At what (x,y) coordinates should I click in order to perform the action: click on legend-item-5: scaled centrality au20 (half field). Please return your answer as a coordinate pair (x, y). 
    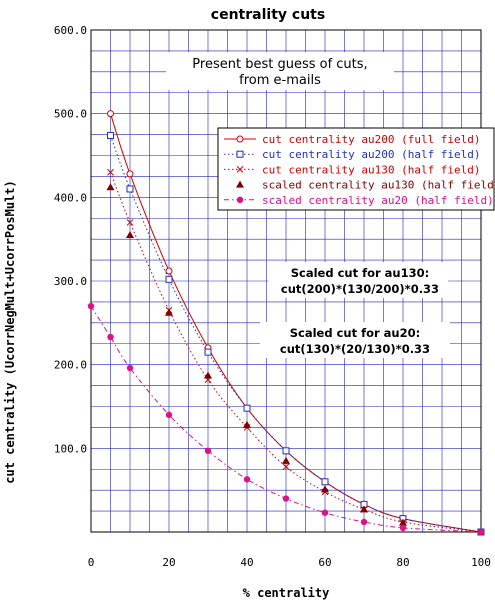
    Looking at the image, I should click on (359, 200).